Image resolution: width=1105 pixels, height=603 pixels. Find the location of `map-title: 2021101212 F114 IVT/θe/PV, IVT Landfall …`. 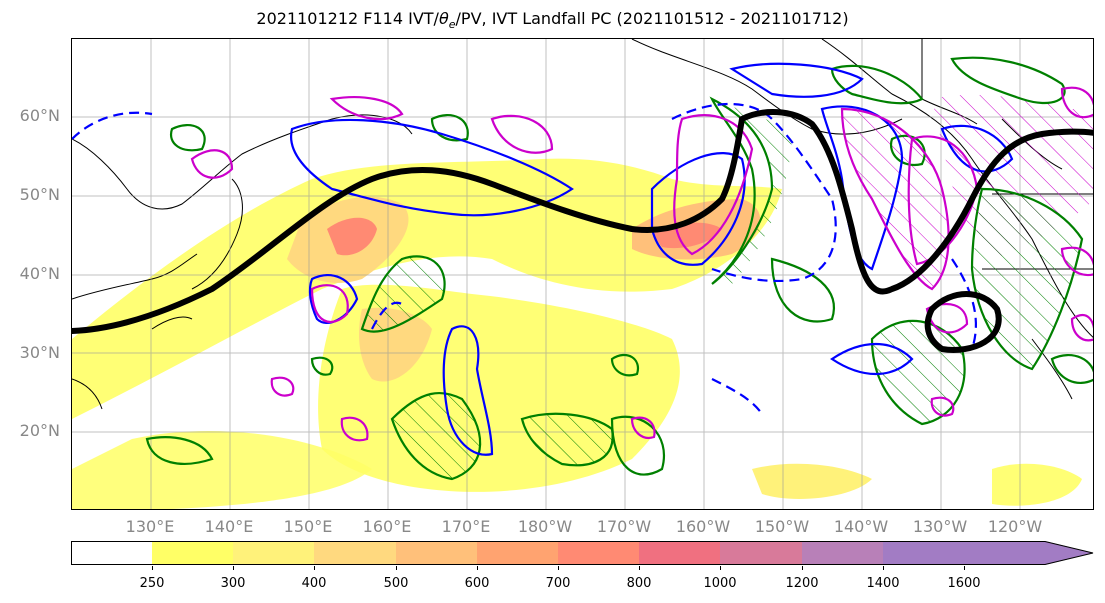

map-title: 2021101212 F114 IVT/θe/PV, IVT Landfall … is located at coordinates (552, 20).